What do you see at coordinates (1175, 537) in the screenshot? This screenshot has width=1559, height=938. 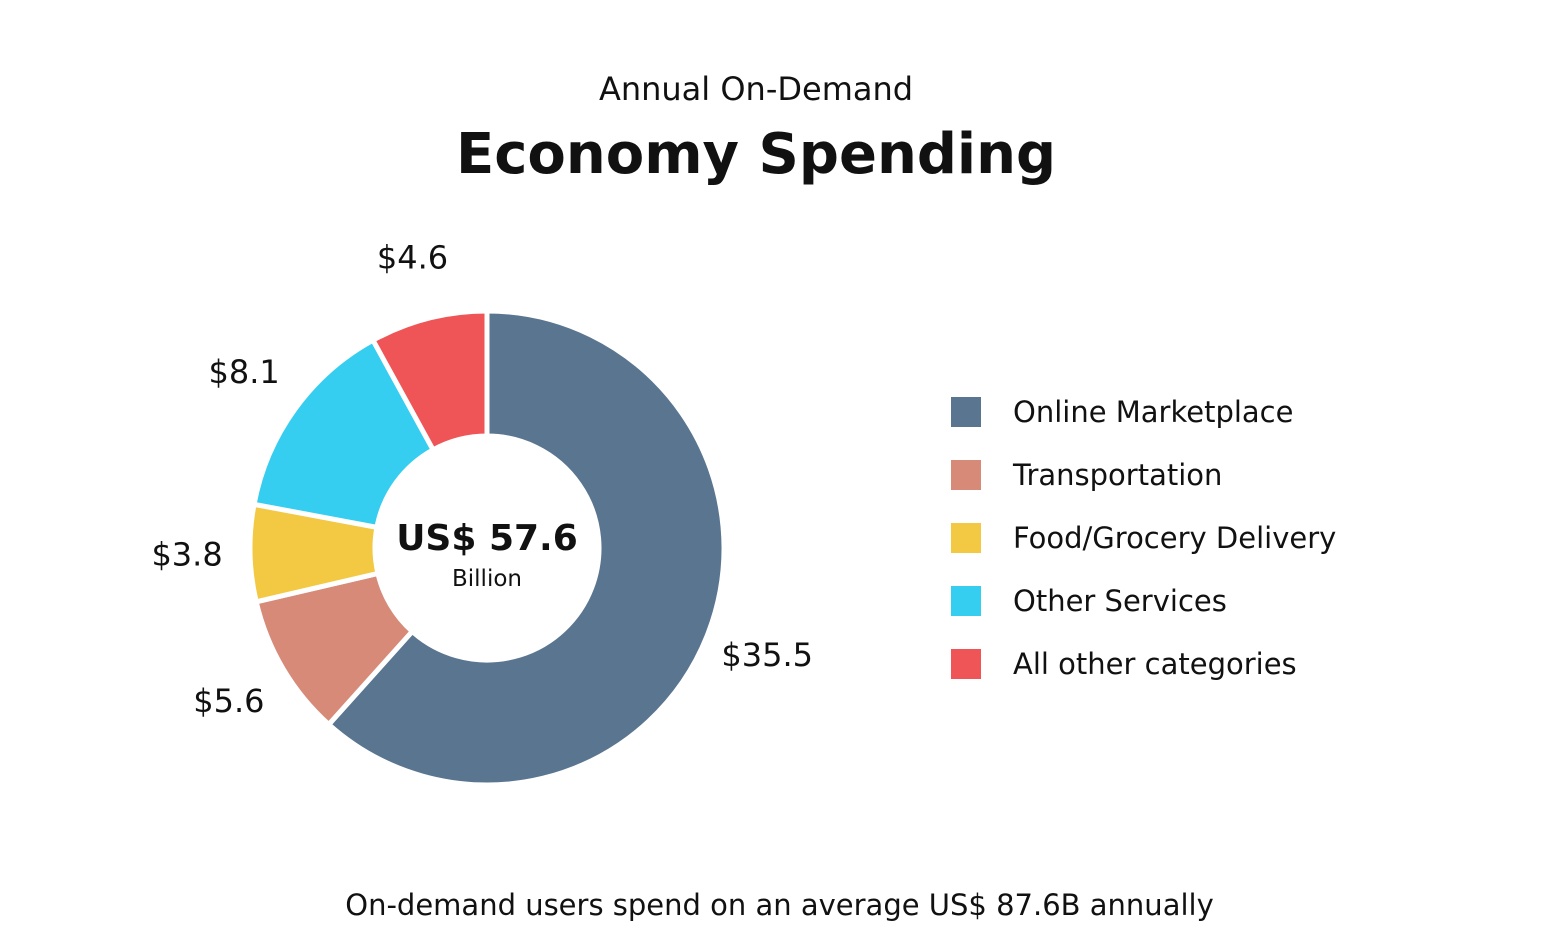 I see `legend-label: Food/Grocery Delivery` at bounding box center [1175, 537].